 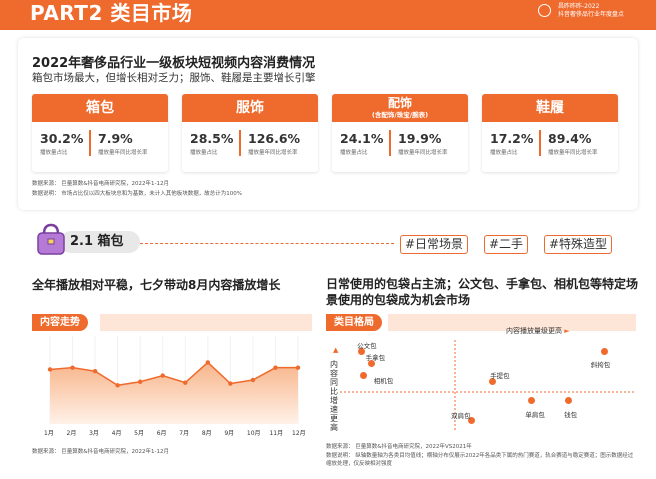 I want to click on month-label: 1月, so click(x=49, y=433).